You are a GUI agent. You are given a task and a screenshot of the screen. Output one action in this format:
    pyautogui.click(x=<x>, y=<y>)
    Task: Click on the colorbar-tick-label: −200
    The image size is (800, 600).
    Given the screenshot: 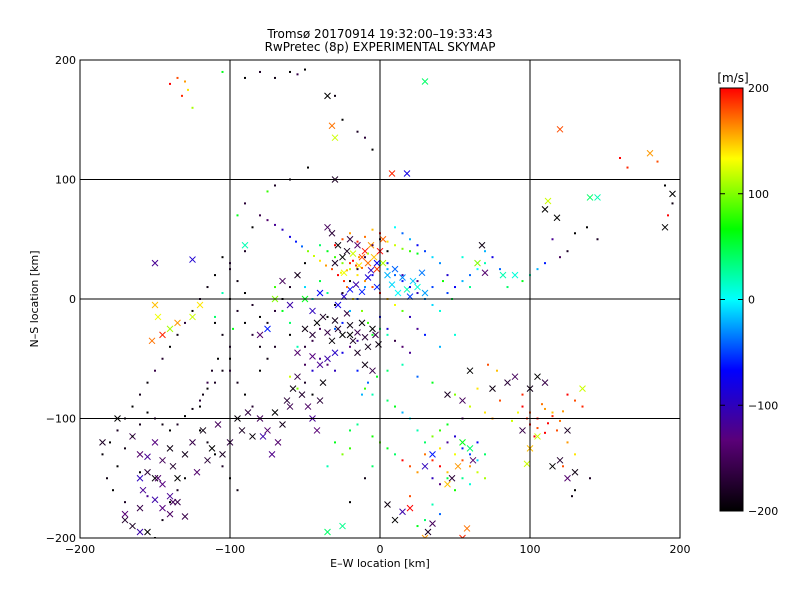 What is the action you would take?
    pyautogui.click(x=763, y=511)
    